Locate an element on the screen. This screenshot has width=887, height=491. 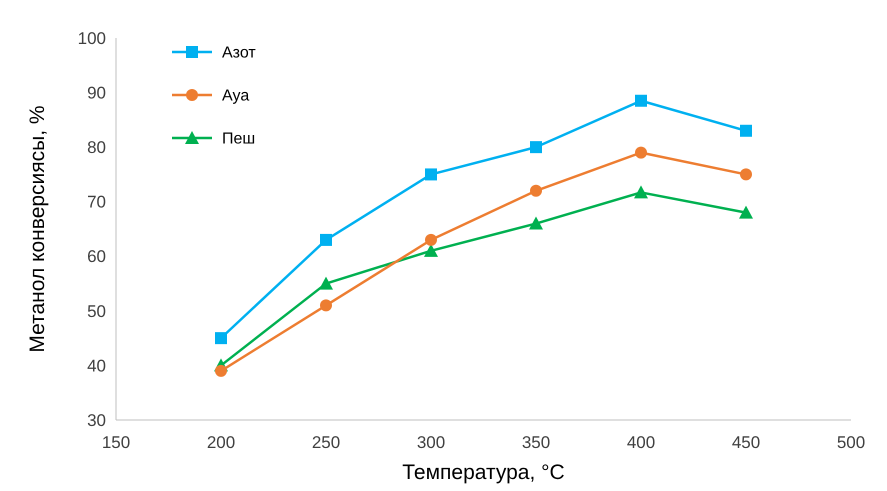
x-tick-label: 150 is located at coordinates (116, 442).